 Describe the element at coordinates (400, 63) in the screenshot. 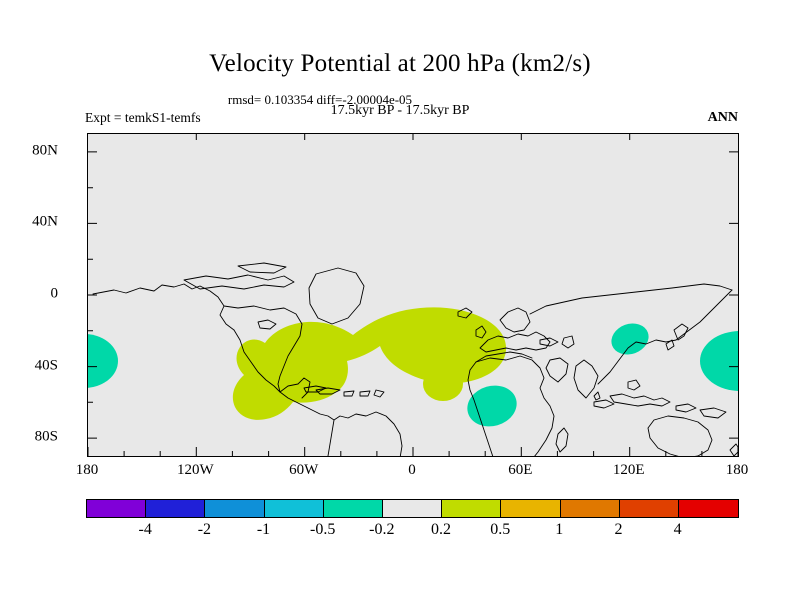

I see `page-title: Velocity Potential at 200 hPa (km2/s)` at that location.